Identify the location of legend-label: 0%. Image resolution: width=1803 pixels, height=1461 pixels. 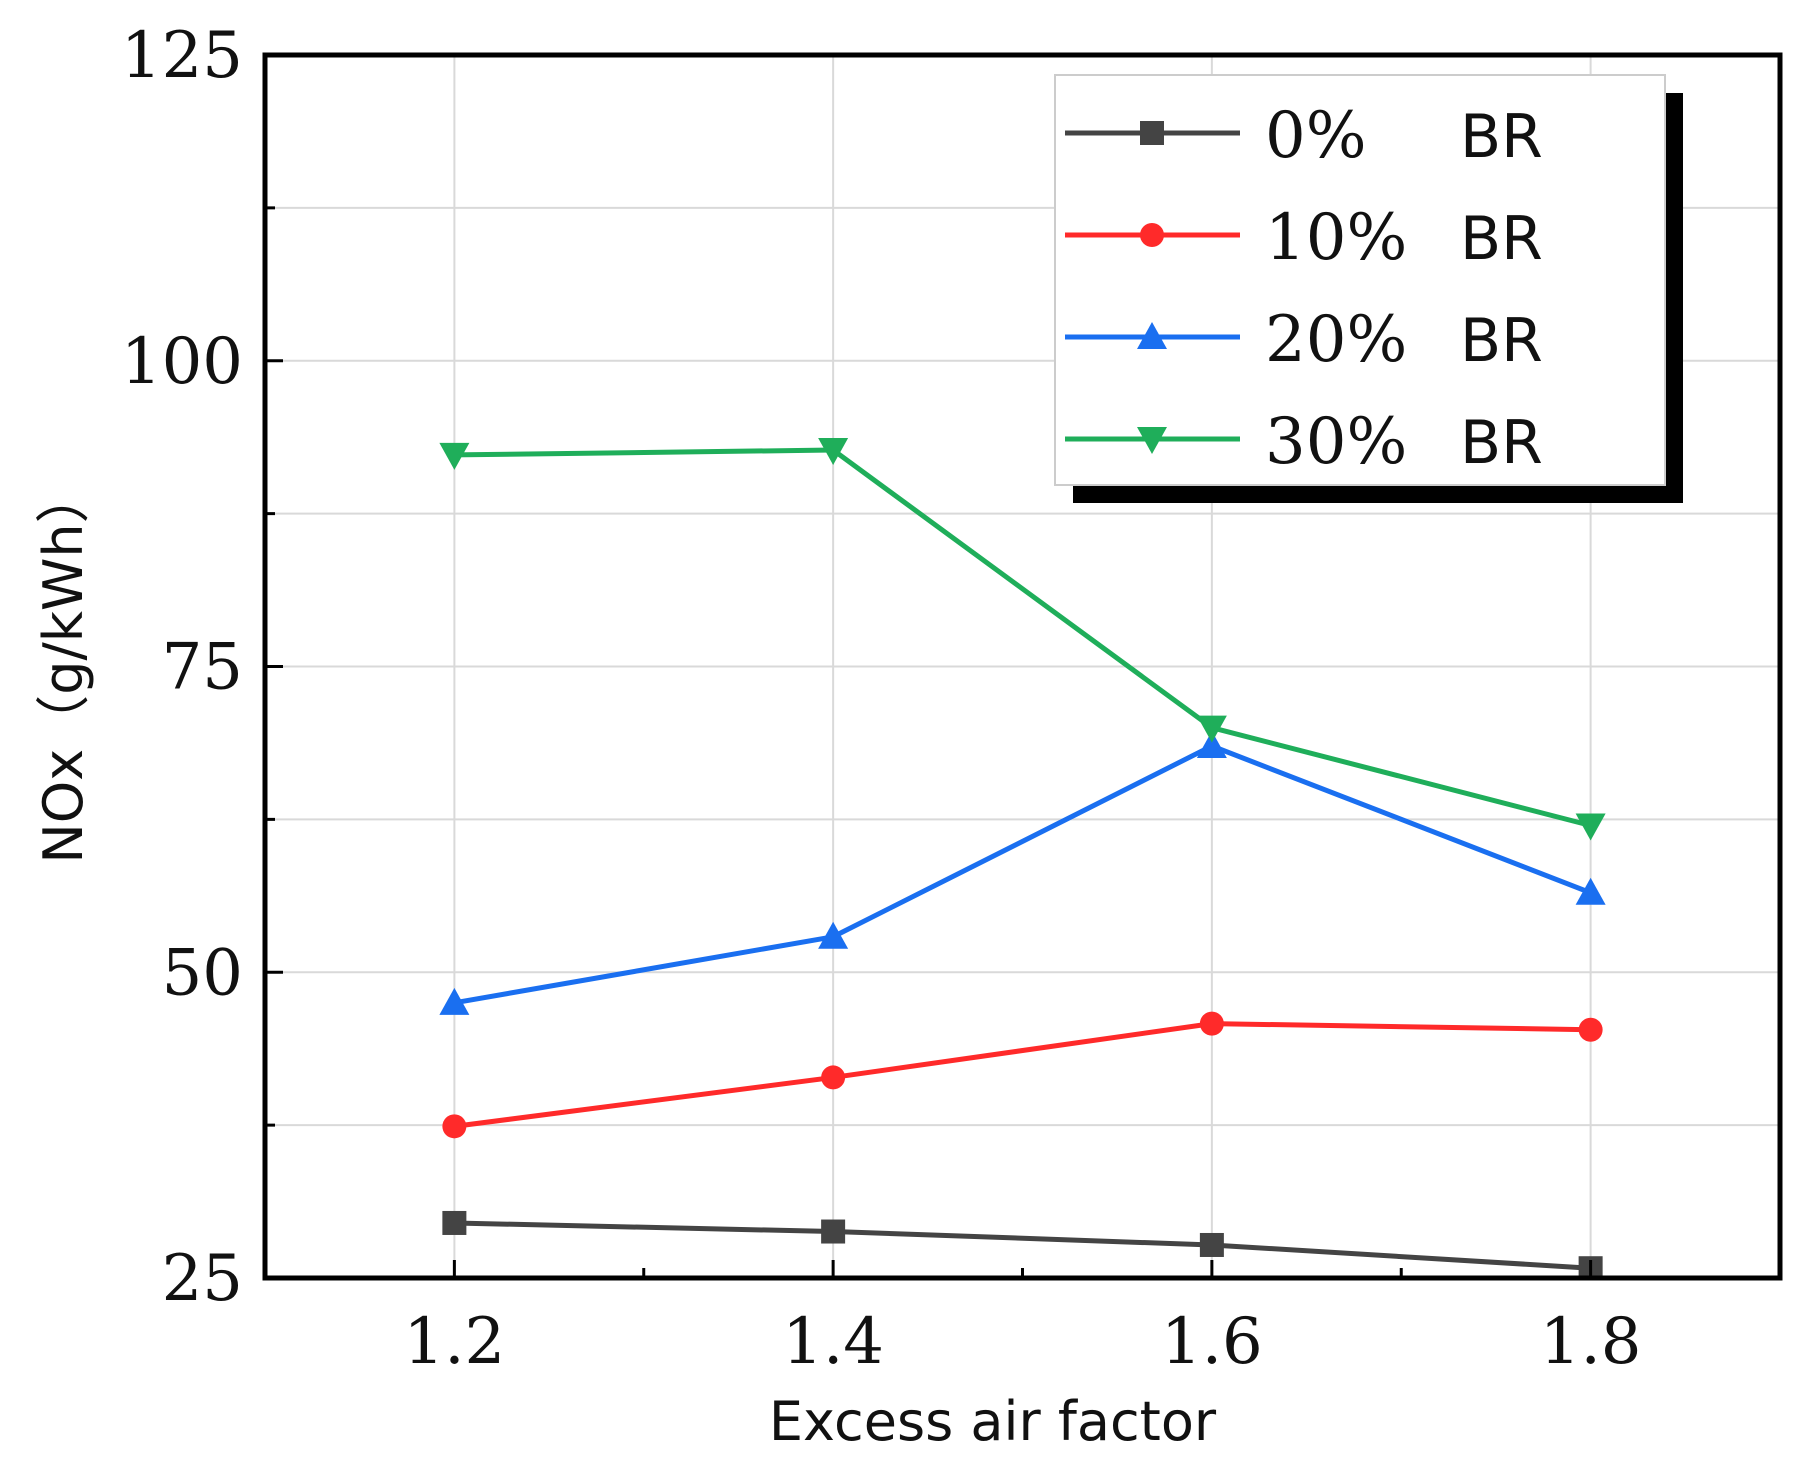
(1316, 136).